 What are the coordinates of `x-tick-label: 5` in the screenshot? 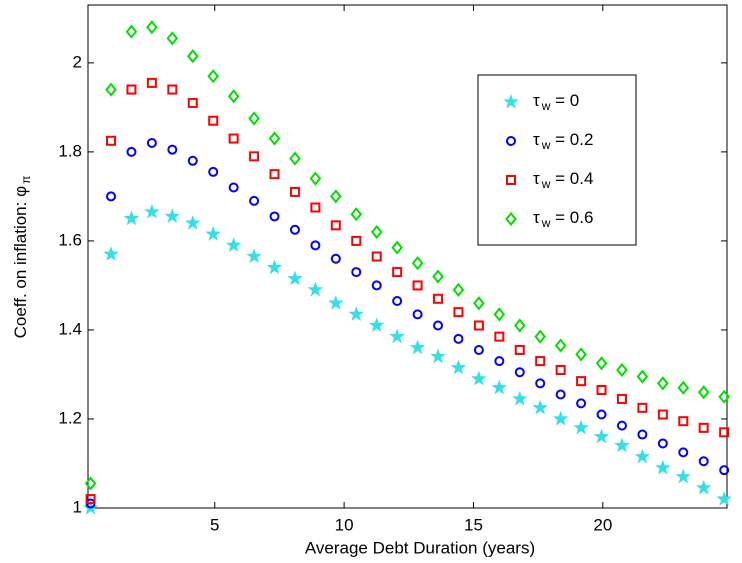 It's located at (214, 524).